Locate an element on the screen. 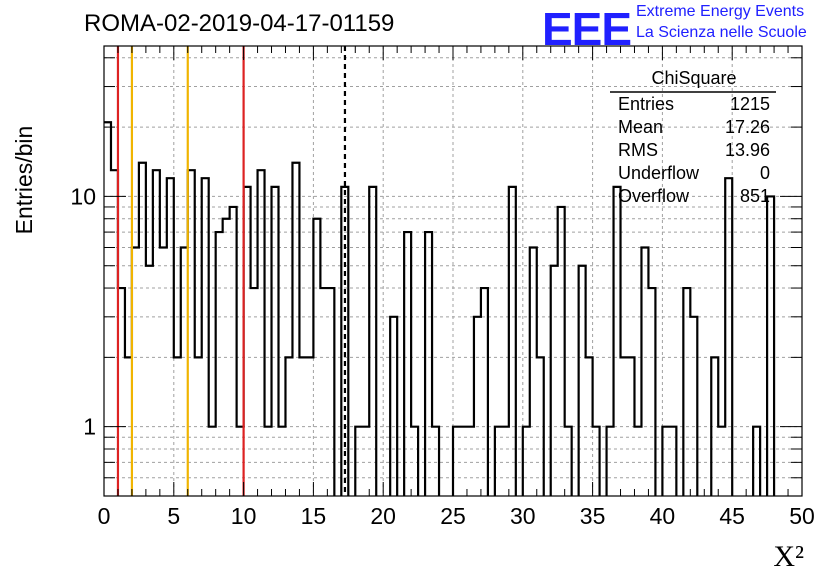  x-tick-labels: 0 5 10 15 20 25 30 35 40 45 50 is located at coordinates (456, 516).